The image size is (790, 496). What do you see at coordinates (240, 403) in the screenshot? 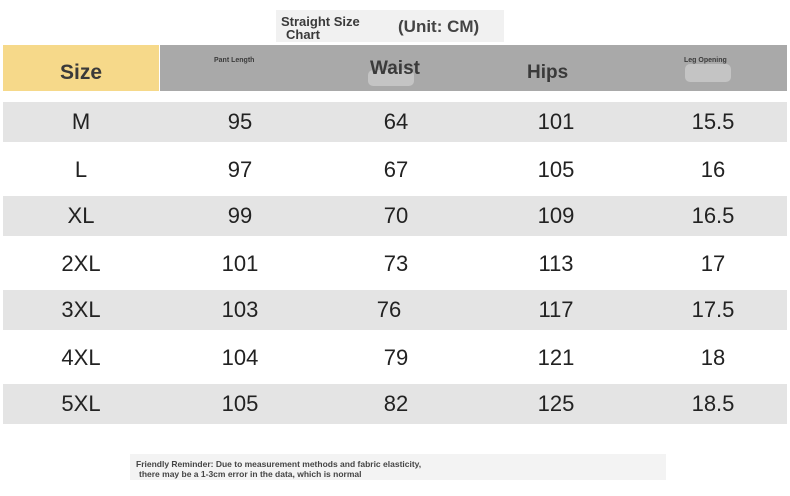
I see `cell-pant-length: 105` at bounding box center [240, 403].